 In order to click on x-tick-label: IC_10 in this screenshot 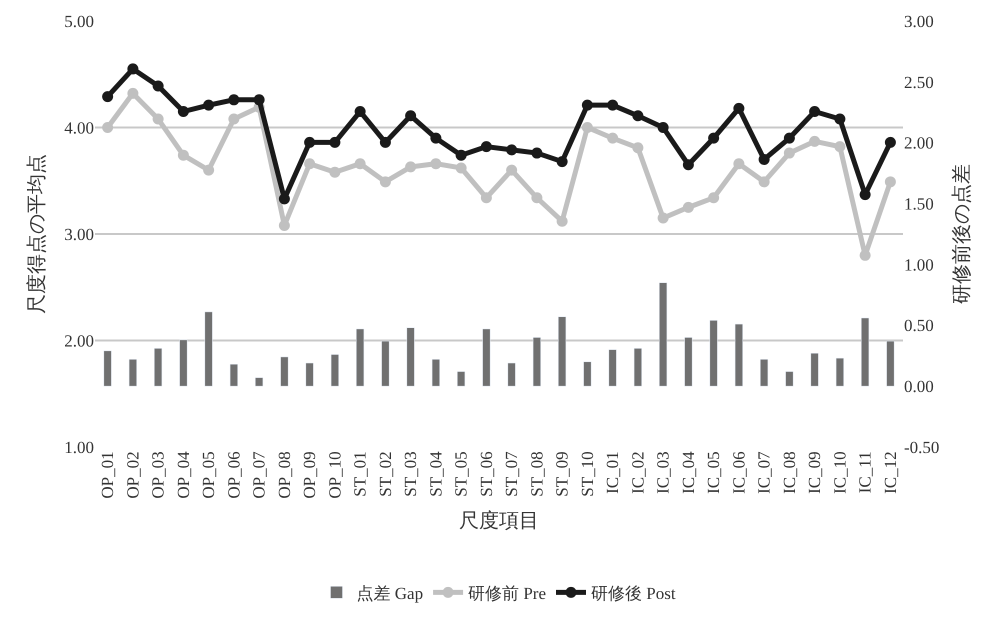, I will do `click(840, 472)`.